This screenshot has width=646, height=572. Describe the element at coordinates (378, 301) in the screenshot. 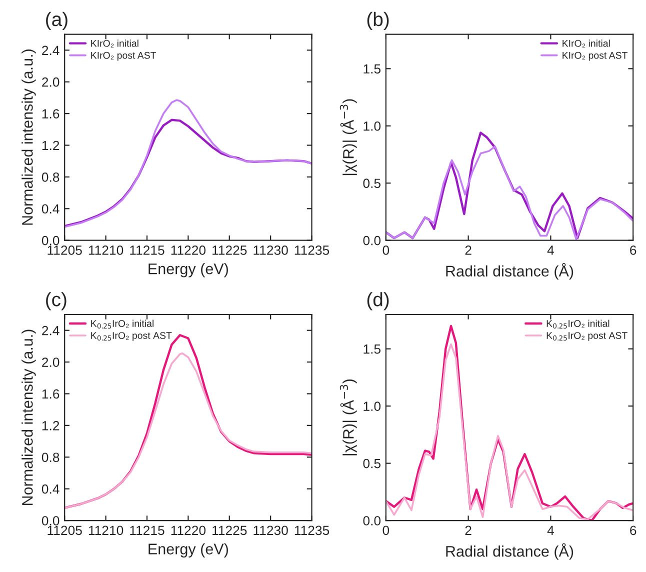

I see `chart-title: (d)` at that location.